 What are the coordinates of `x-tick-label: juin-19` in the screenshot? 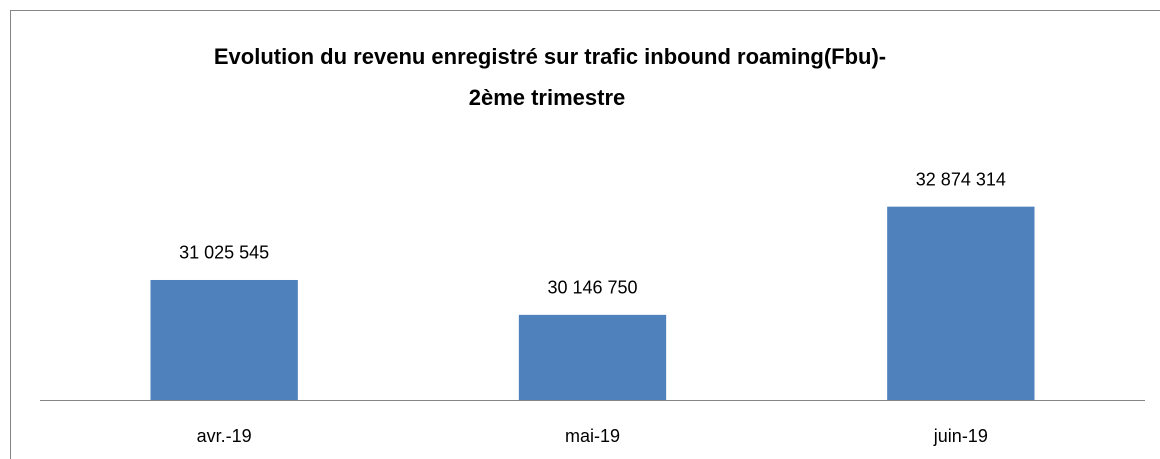 It's located at (960, 436).